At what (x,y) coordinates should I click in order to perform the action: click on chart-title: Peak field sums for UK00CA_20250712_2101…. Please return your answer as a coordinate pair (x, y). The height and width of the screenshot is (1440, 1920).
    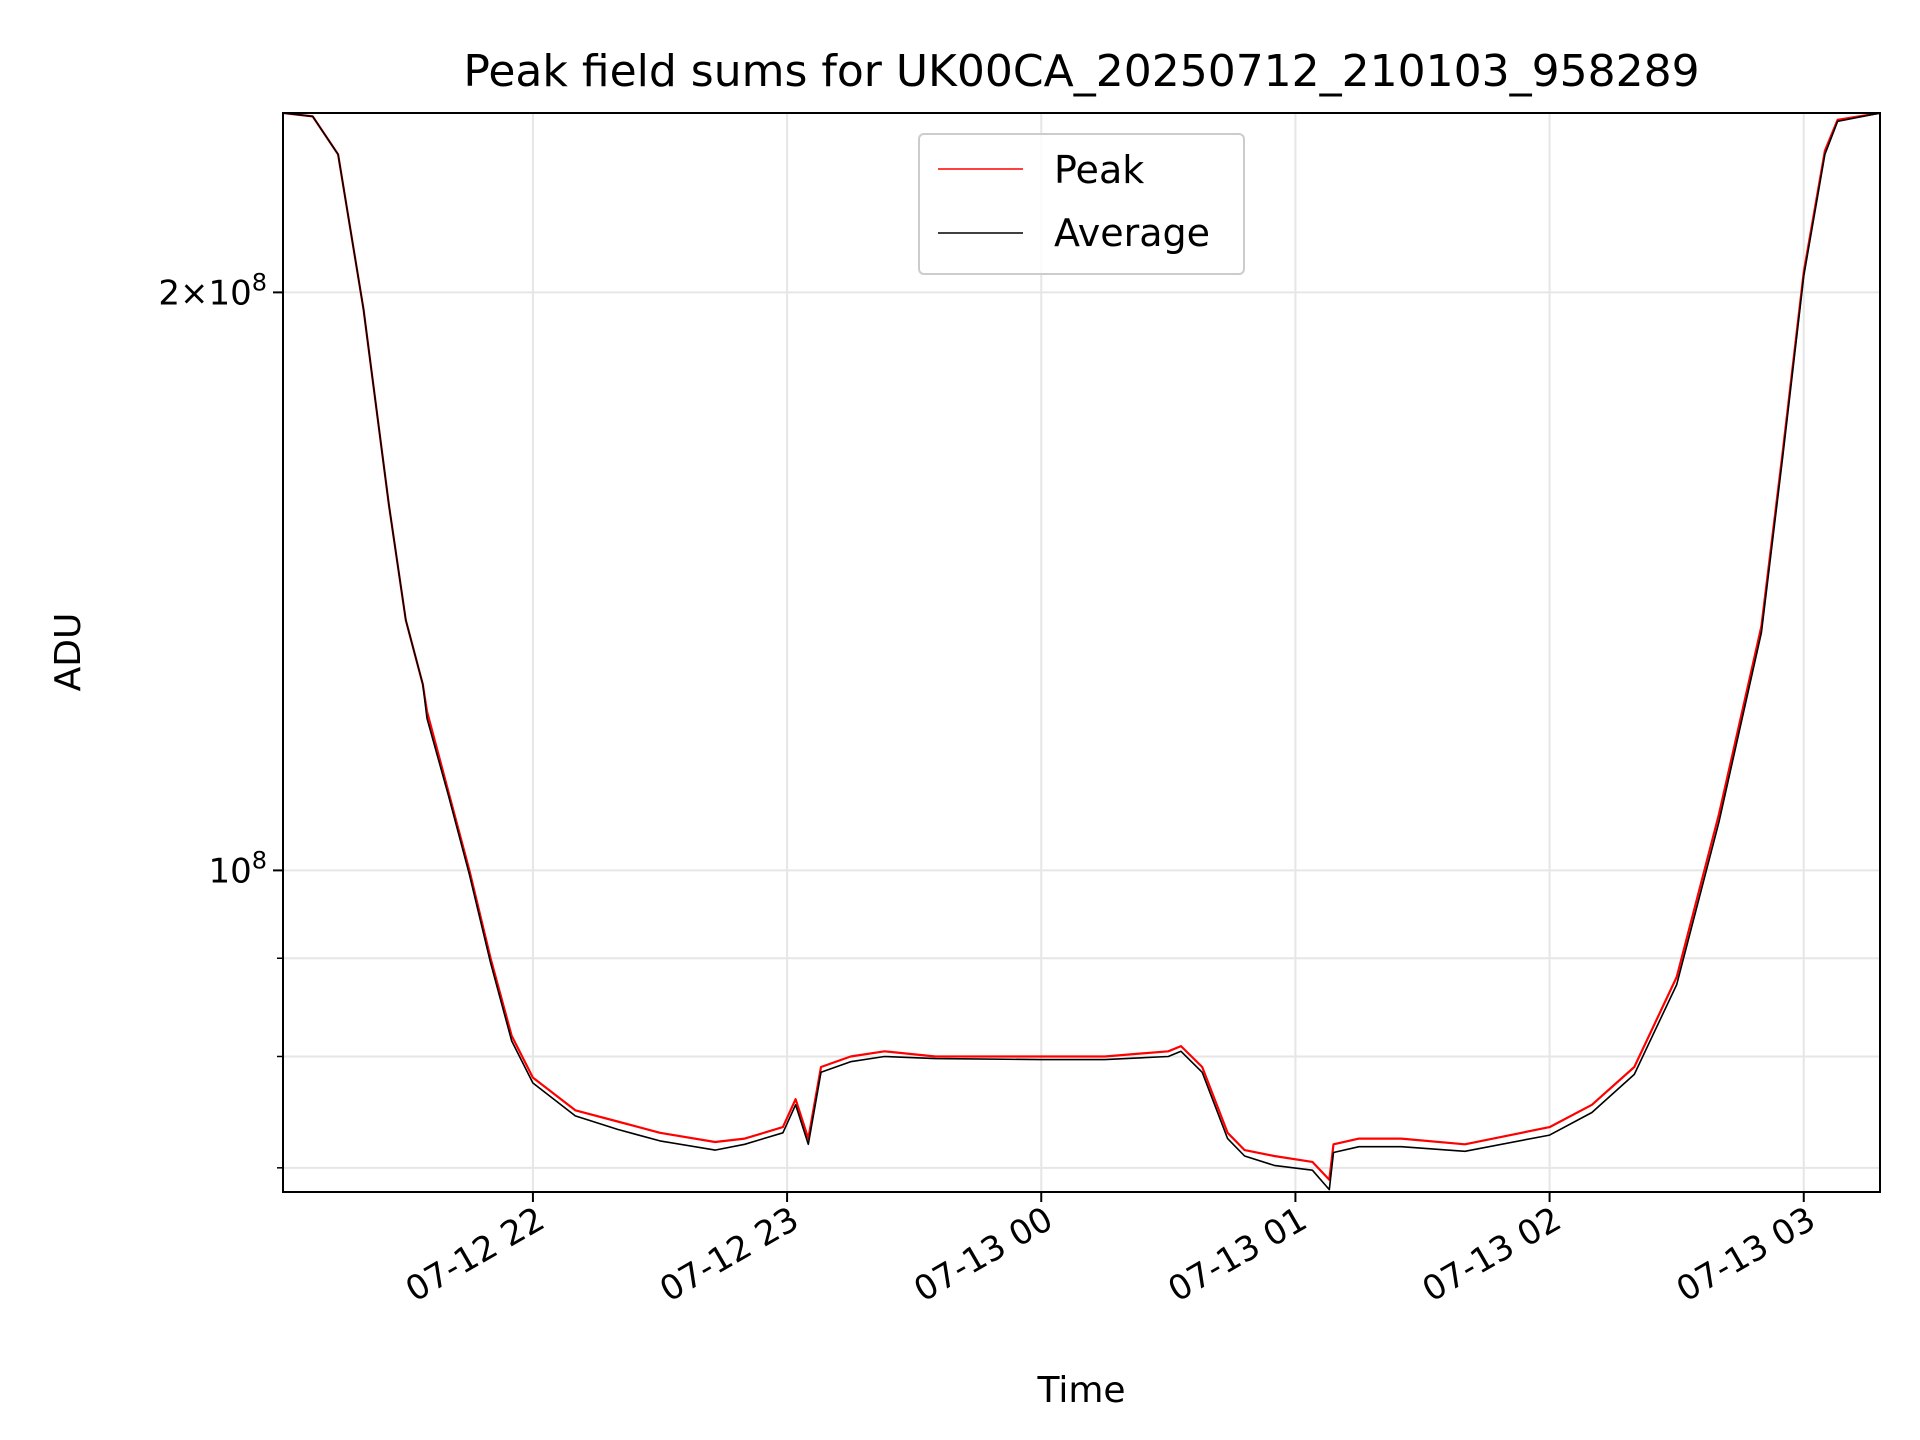
    Looking at the image, I should click on (1081, 71).